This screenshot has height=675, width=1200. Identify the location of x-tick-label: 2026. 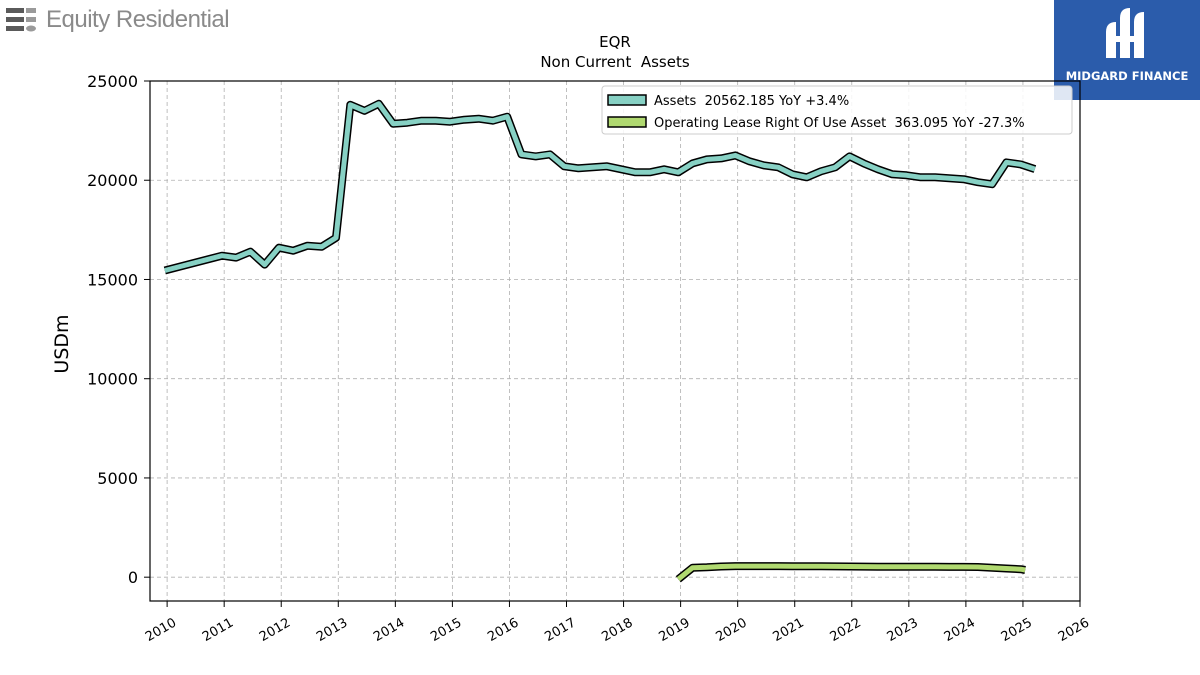
(1074, 630).